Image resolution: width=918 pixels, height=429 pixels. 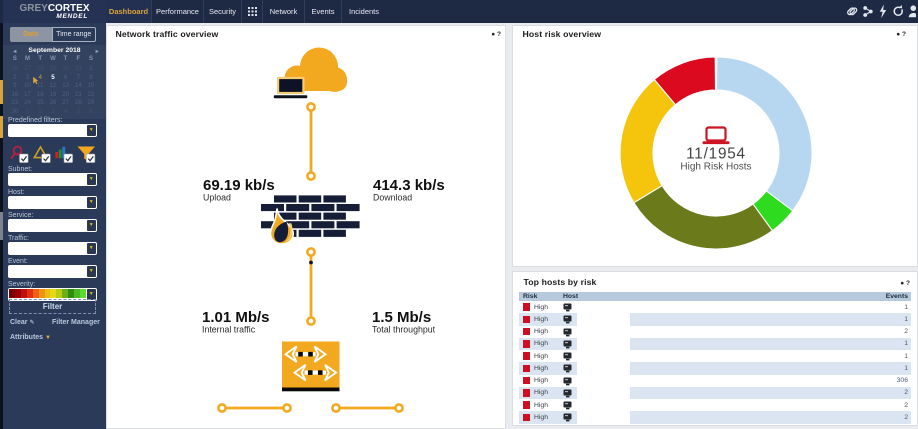 I want to click on svg-text: High Risk Hosts, so click(x=715, y=167).